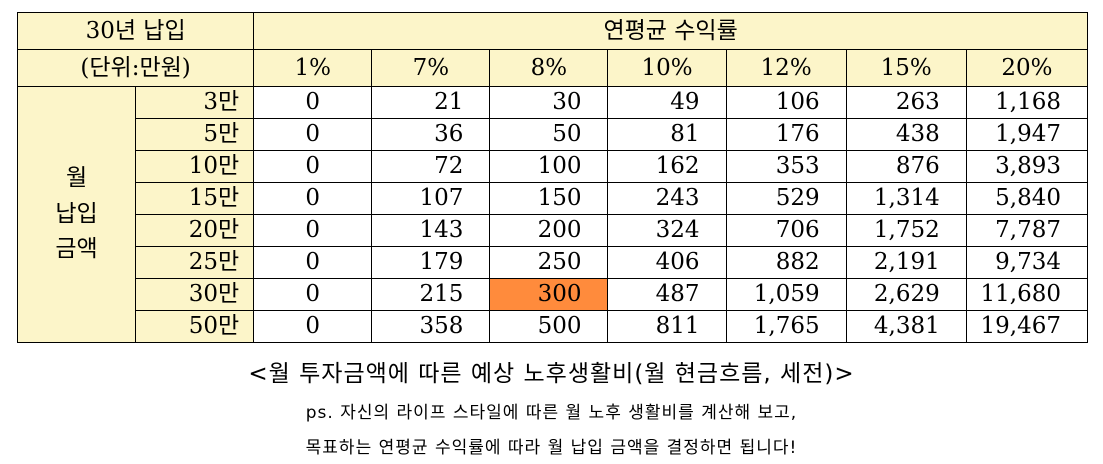  Describe the element at coordinates (906, 294) in the screenshot. I see `table-cell: 2,629` at that location.